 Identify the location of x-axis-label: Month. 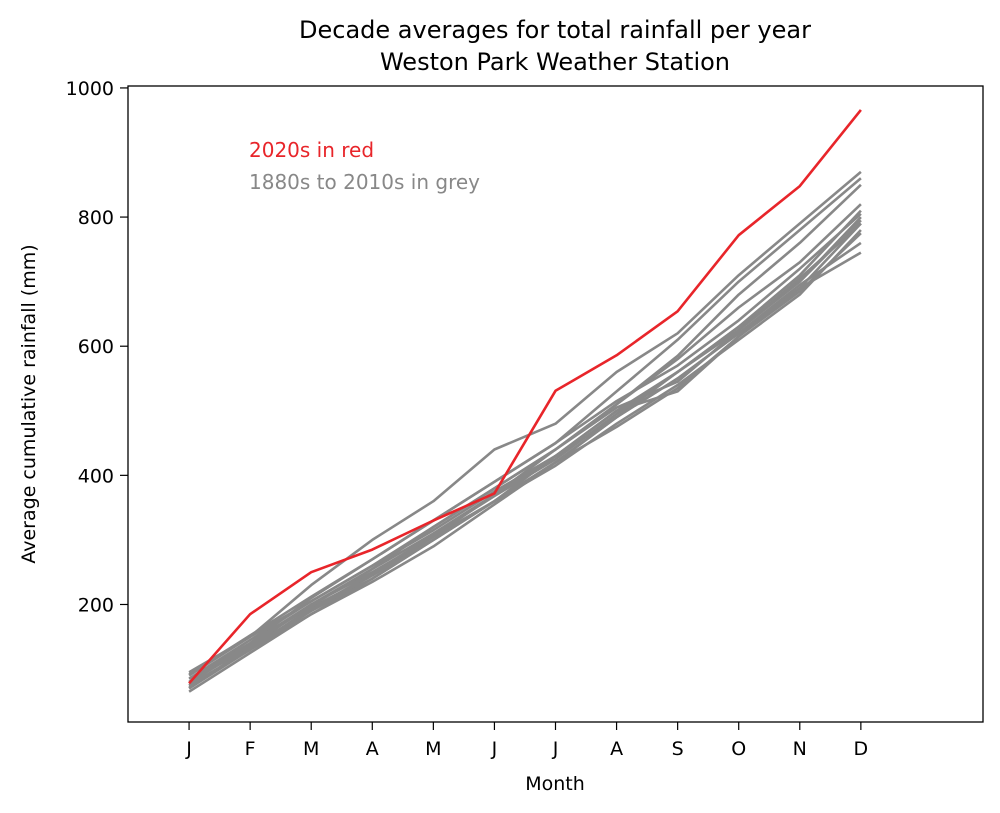
(555, 784).